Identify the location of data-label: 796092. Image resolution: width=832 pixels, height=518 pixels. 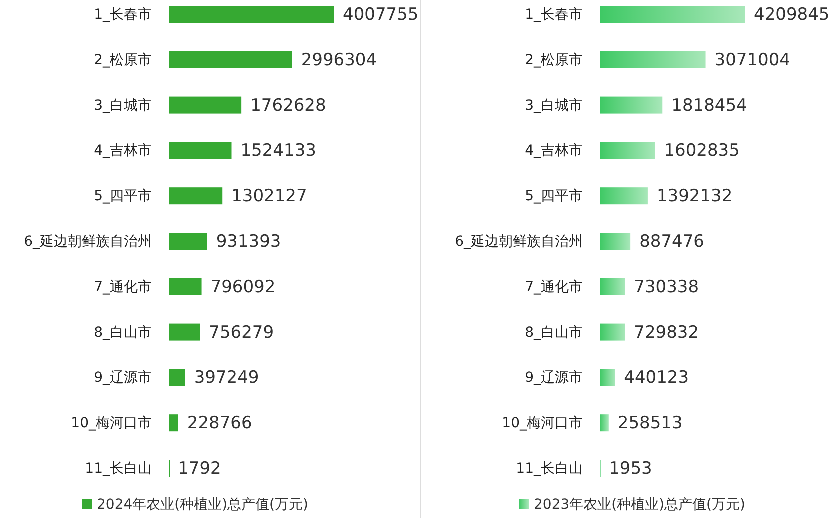
(243, 287).